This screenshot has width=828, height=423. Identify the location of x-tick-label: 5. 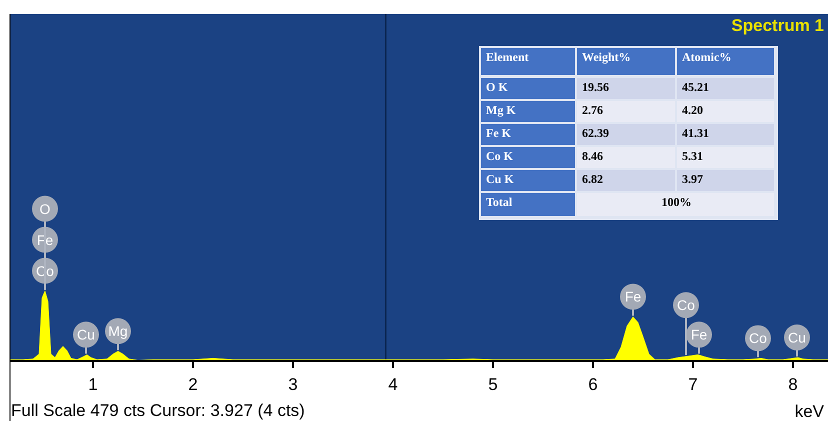
(493, 384).